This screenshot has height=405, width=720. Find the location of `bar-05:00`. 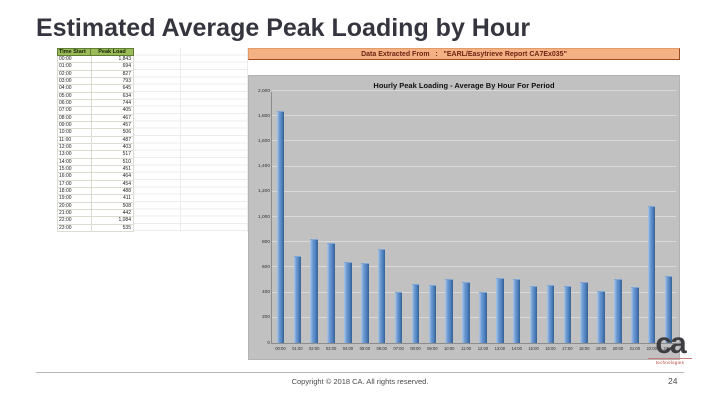

bar-05:00 is located at coordinates (365, 303).